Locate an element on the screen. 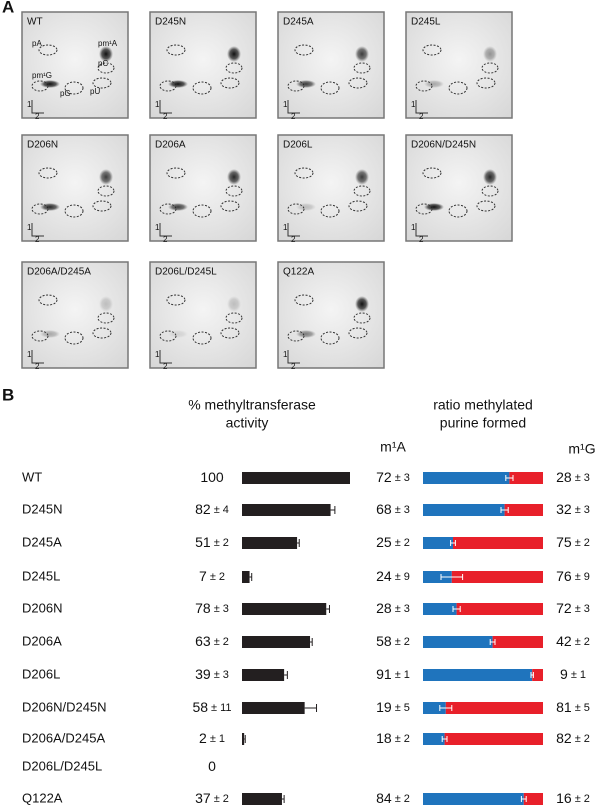  error: 9 is located at coordinates (407, 577).